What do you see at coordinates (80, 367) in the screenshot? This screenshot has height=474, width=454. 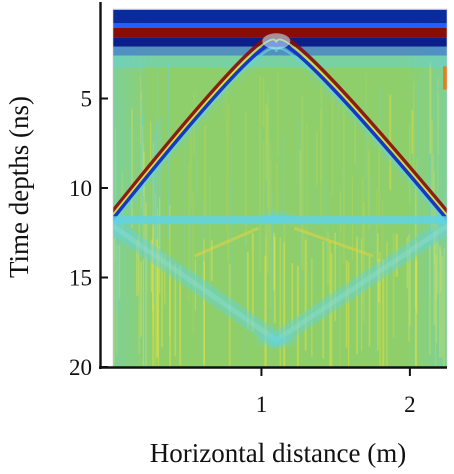 I see `y-tick-label: 20` at bounding box center [80, 367].